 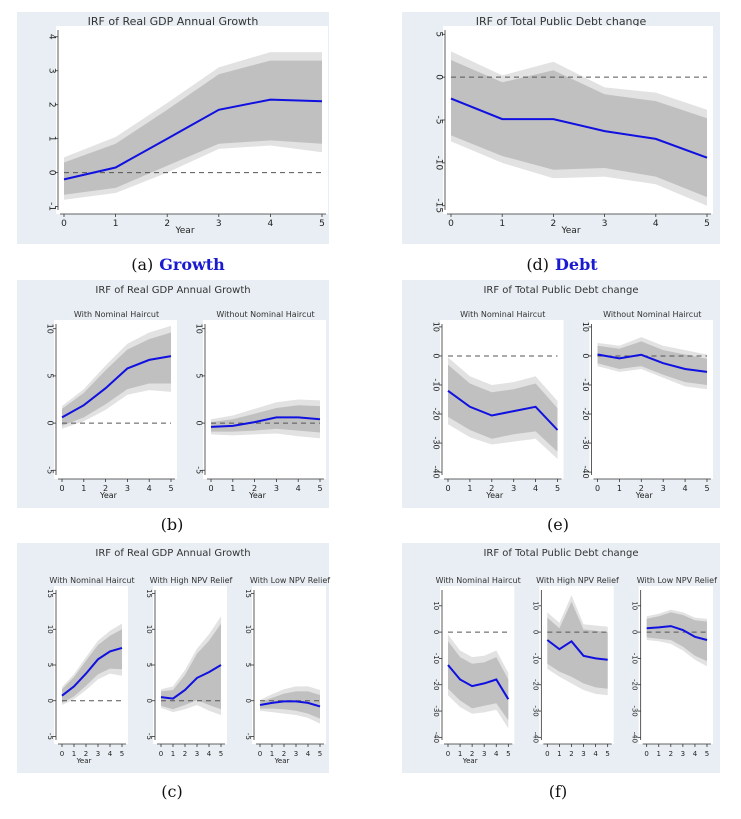 What do you see at coordinates (436, 684) in the screenshot?
I see `y-tick-label: -20` at bounding box center [436, 684].